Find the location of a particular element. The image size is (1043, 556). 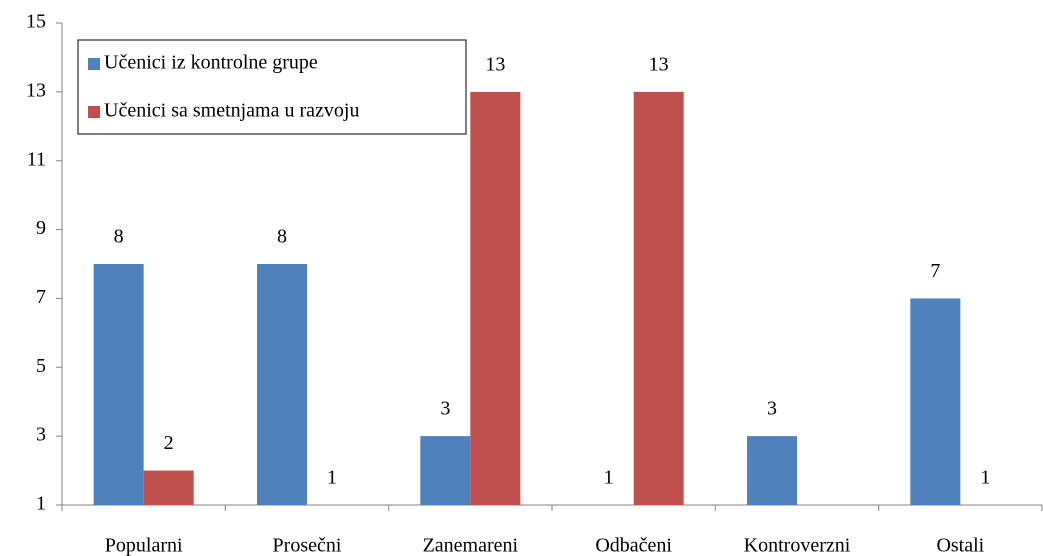

y-tick-label: 1 is located at coordinates (41, 504).